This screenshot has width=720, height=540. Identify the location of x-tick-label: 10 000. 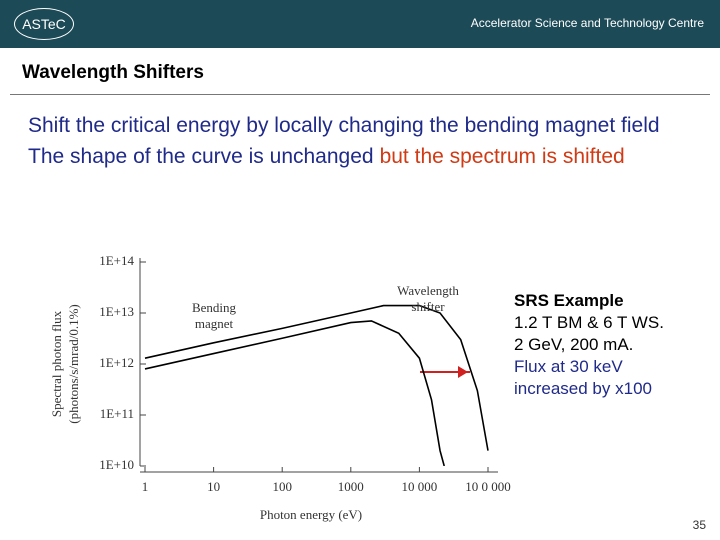
(420, 486).